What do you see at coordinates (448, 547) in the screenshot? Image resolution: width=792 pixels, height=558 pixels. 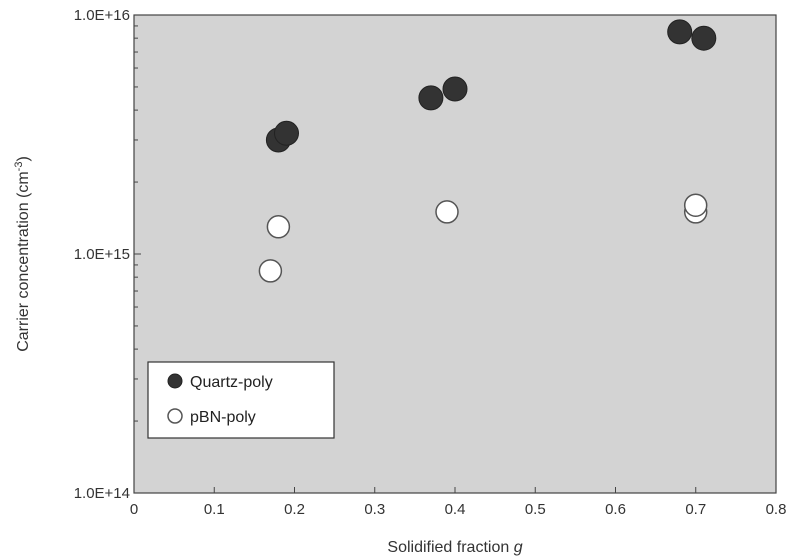 I see `x-axis-title-text: Solidified fraction` at bounding box center [448, 547].